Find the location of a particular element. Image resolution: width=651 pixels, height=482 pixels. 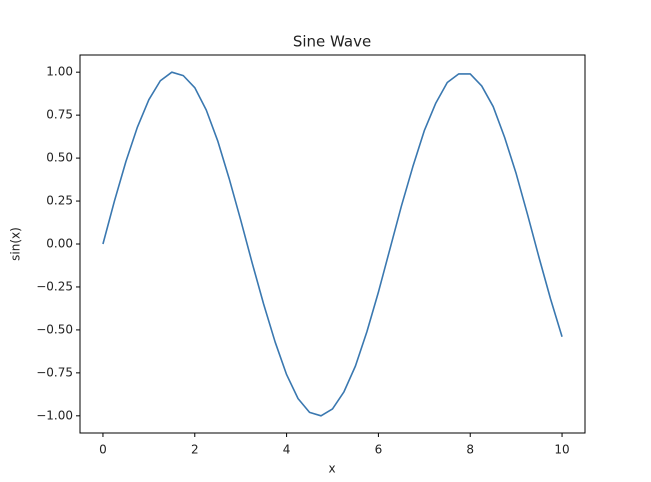

y-tick-label: −0.75 is located at coordinates (54, 372).